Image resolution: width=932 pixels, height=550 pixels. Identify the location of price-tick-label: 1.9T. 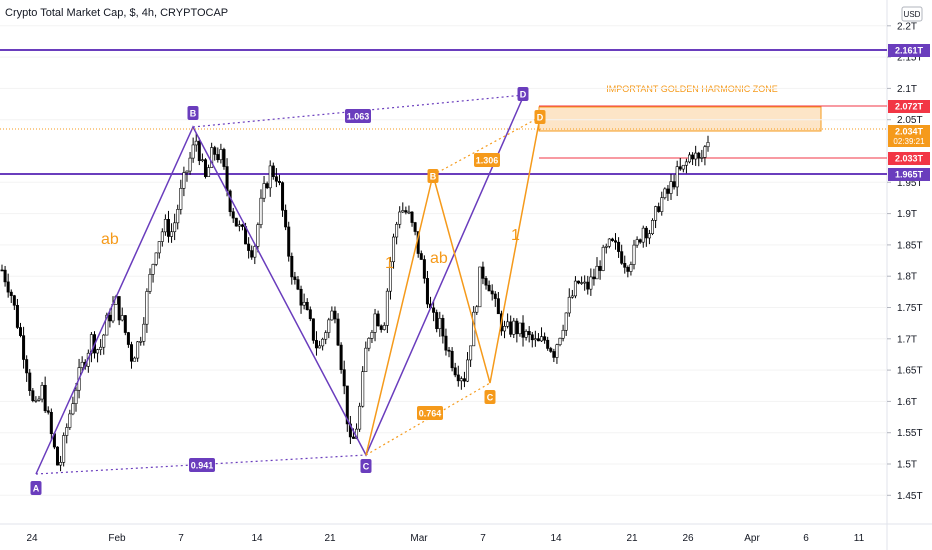
(907, 214).